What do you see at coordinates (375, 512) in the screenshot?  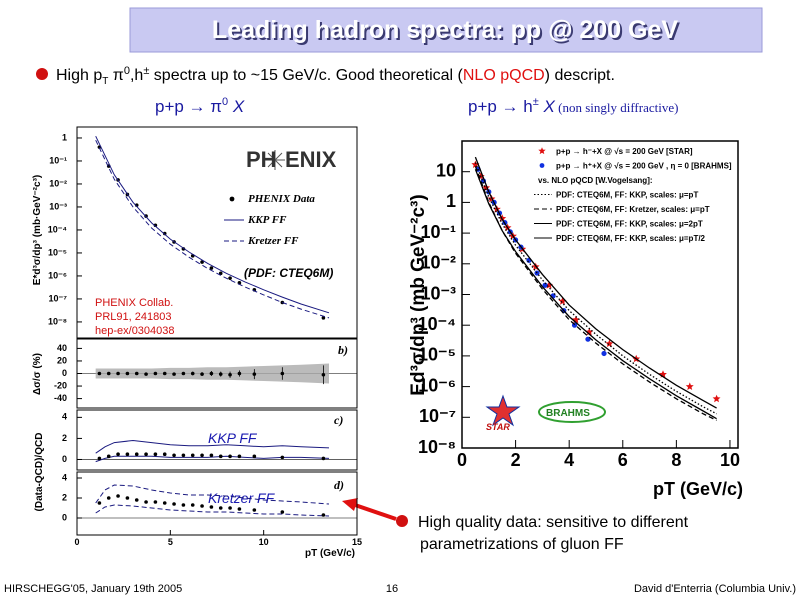 I see `arrow` at bounding box center [375, 512].